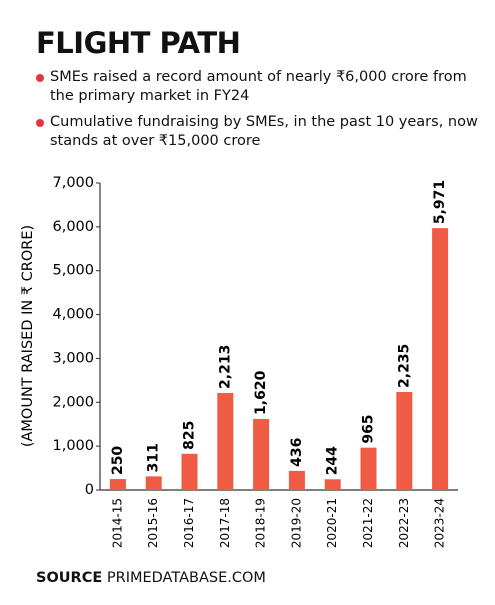 This screenshot has height=605, width=495. What do you see at coordinates (225, 523) in the screenshot?
I see `x-tick-label: 2017-18` at bounding box center [225, 523].